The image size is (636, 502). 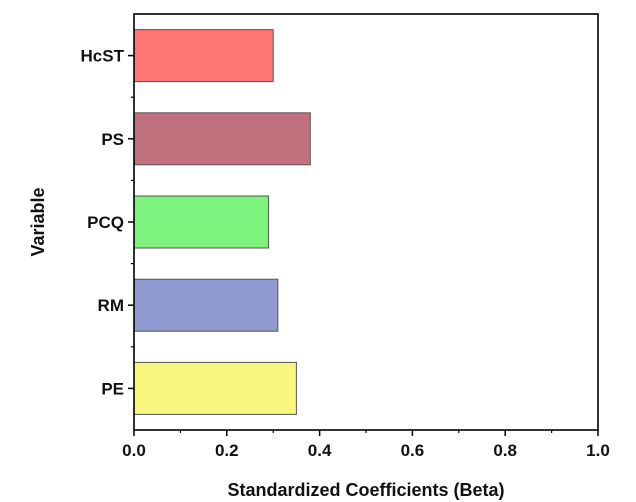 What do you see at coordinates (365, 490) in the screenshot?
I see `x-axis-title: Standardized Coefficients (Beta)` at bounding box center [365, 490].